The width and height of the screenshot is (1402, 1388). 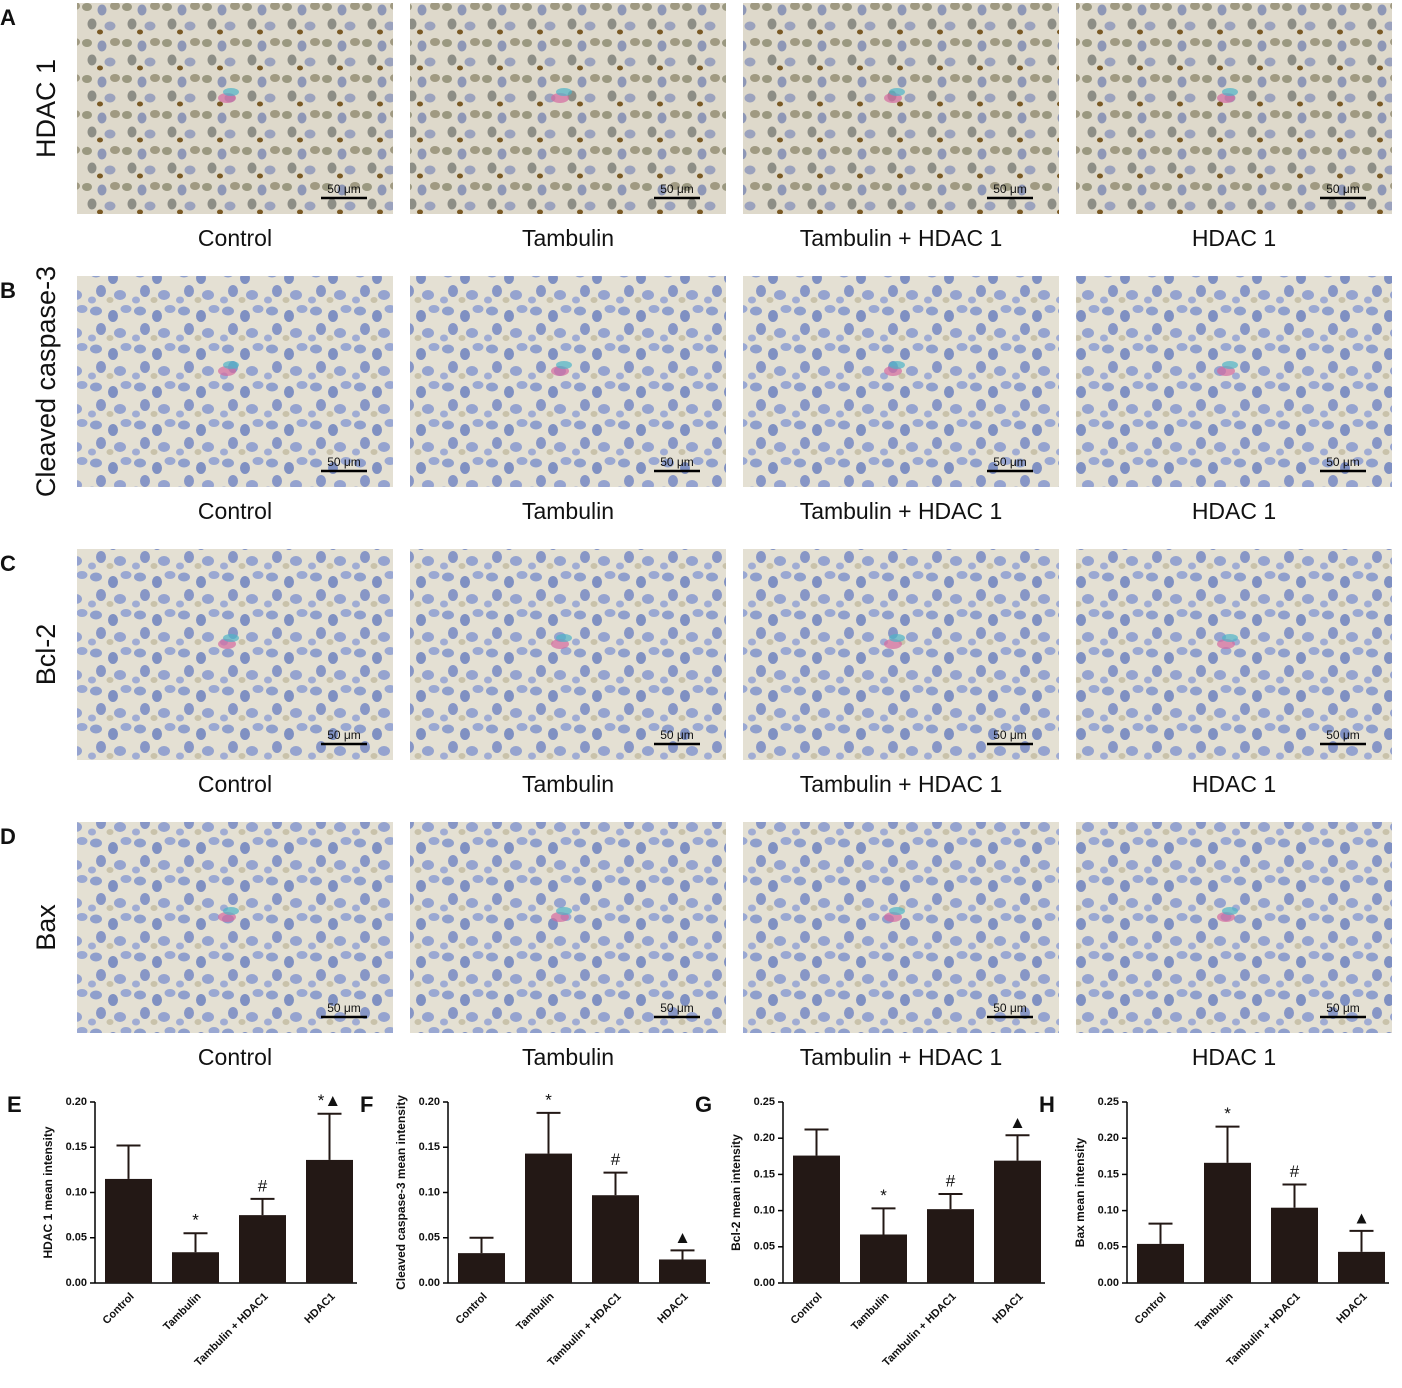 What do you see at coordinates (1080, 1192) in the screenshot?
I see `y-axis-label: Bax mean intensity` at bounding box center [1080, 1192].